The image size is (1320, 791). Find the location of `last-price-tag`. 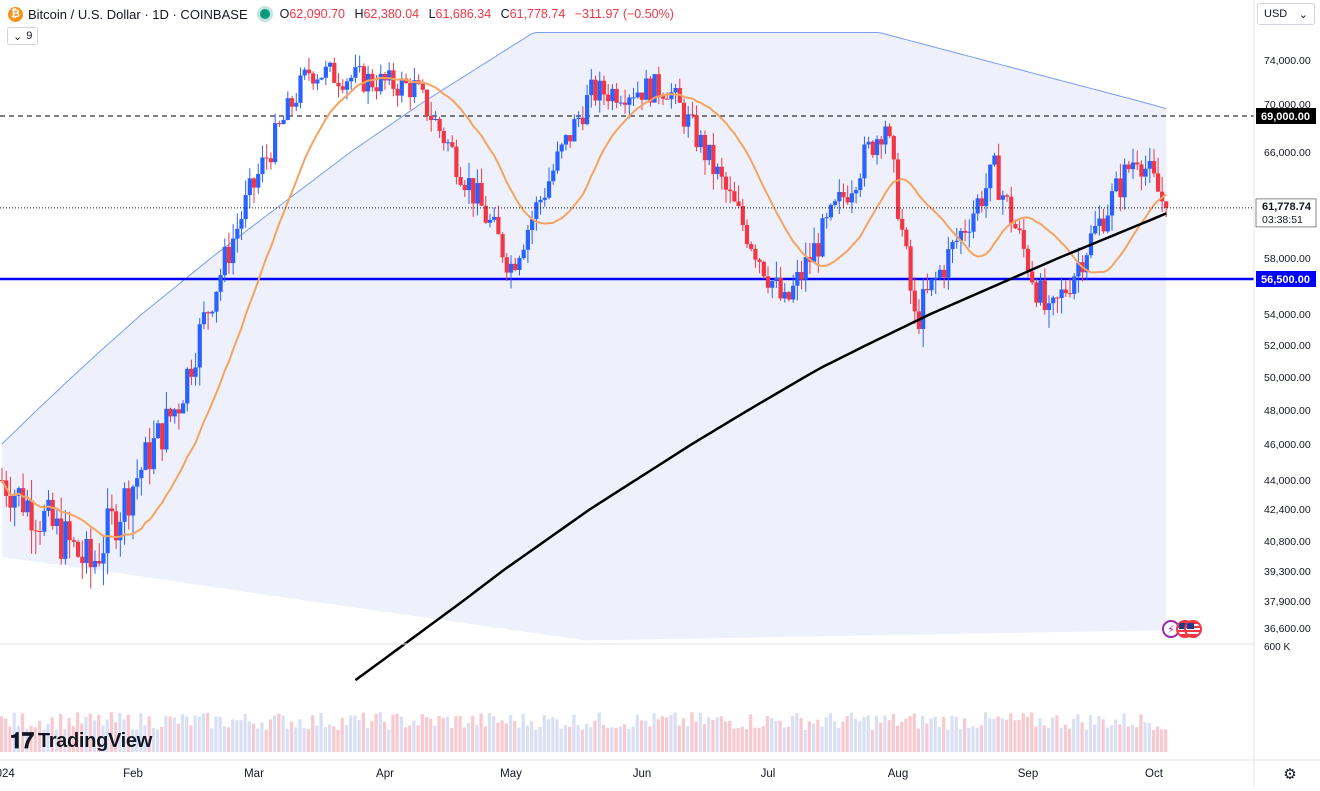

last-price-tag is located at coordinates (1286, 213).